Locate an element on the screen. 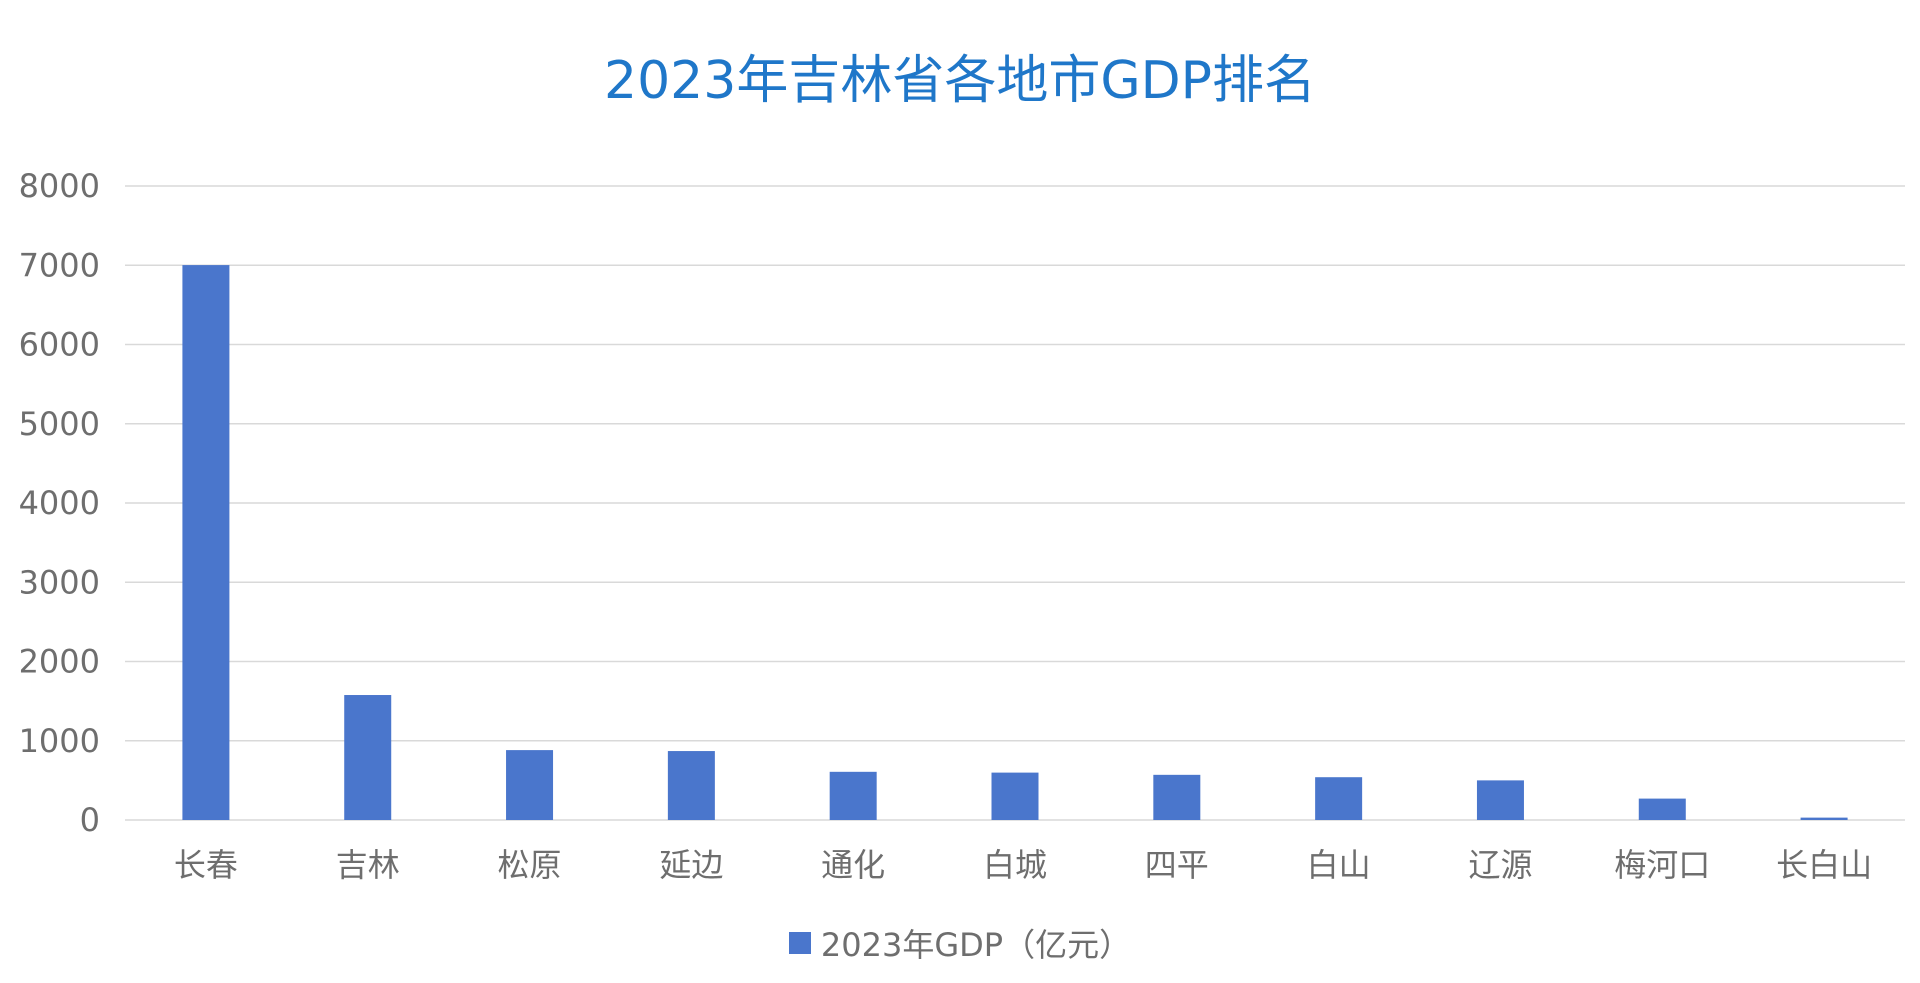  y-tick-label: 7000 is located at coordinates (59, 265).